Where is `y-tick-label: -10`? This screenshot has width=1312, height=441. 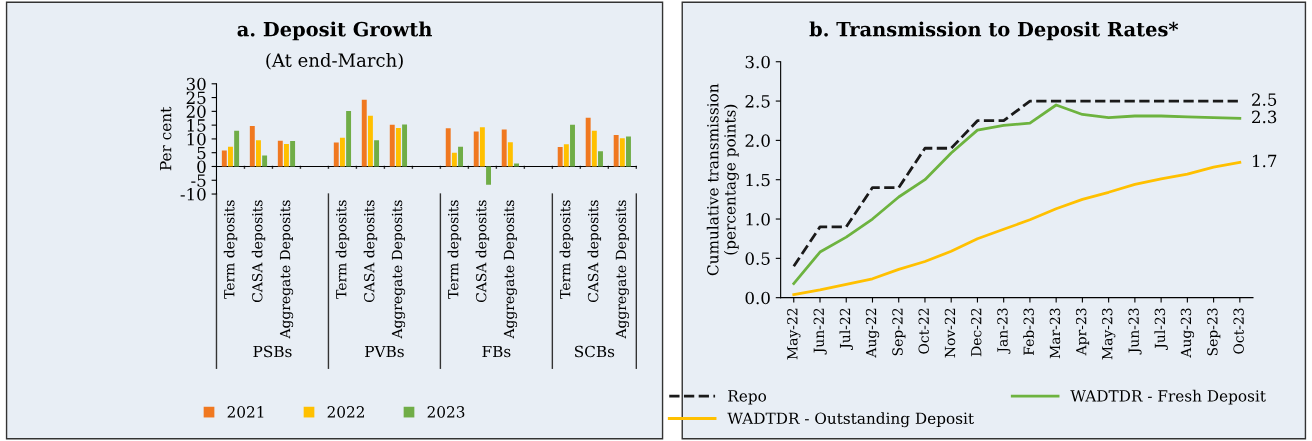 y-tick-label: -10 is located at coordinates (193, 194).